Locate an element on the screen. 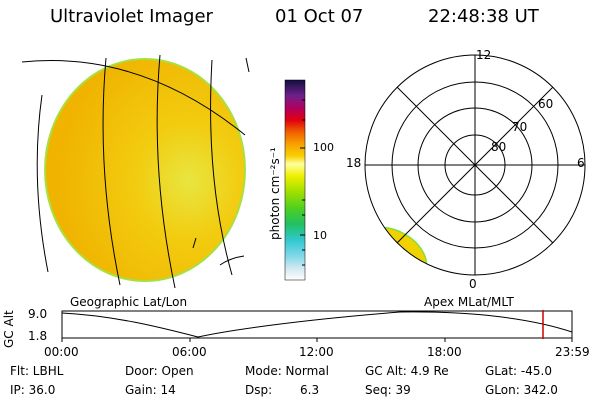  orbit-xtick-0000: 00:00 is located at coordinates (61, 352).